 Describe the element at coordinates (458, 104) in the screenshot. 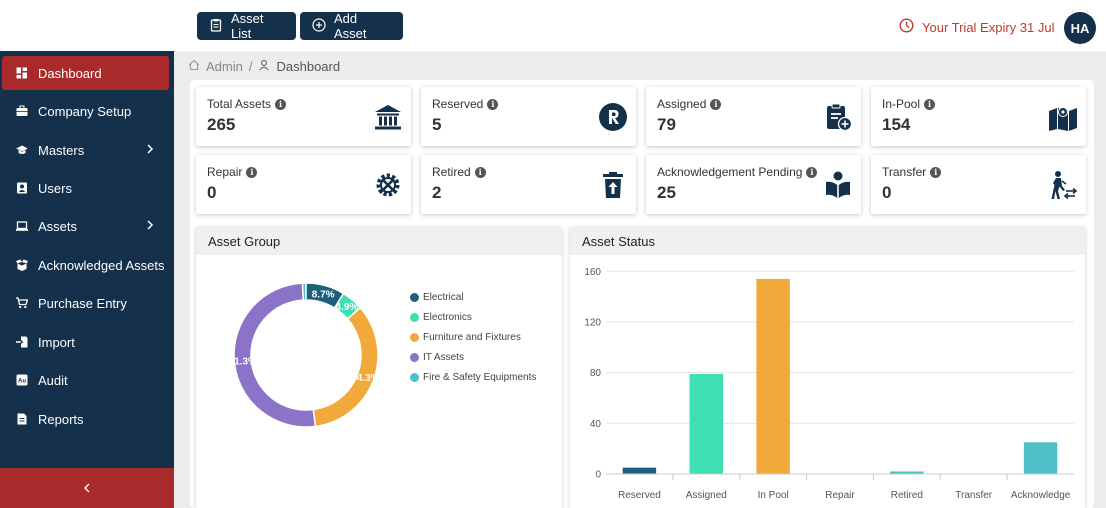

I see `card-label: Reserved` at that location.